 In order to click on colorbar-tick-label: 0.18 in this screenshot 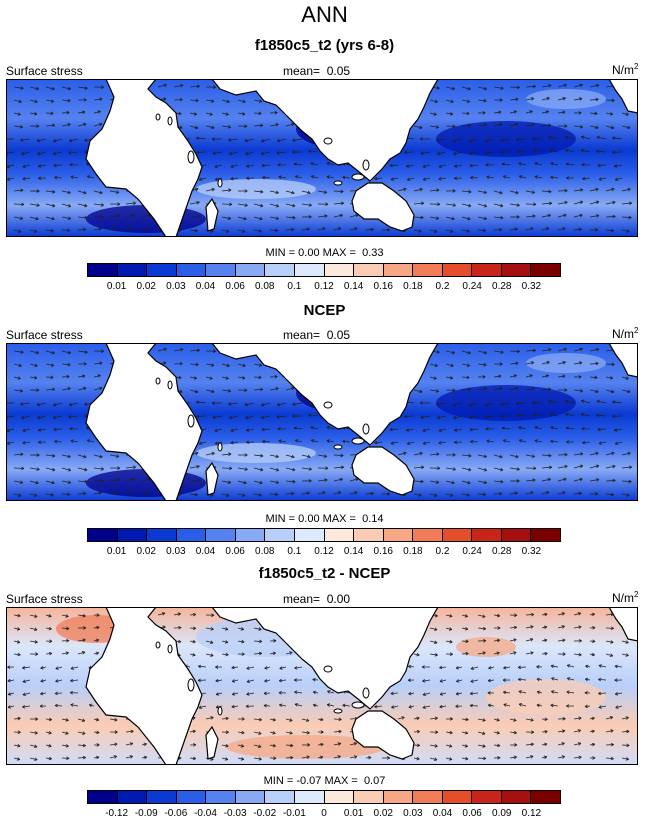, I will do `click(413, 286)`.